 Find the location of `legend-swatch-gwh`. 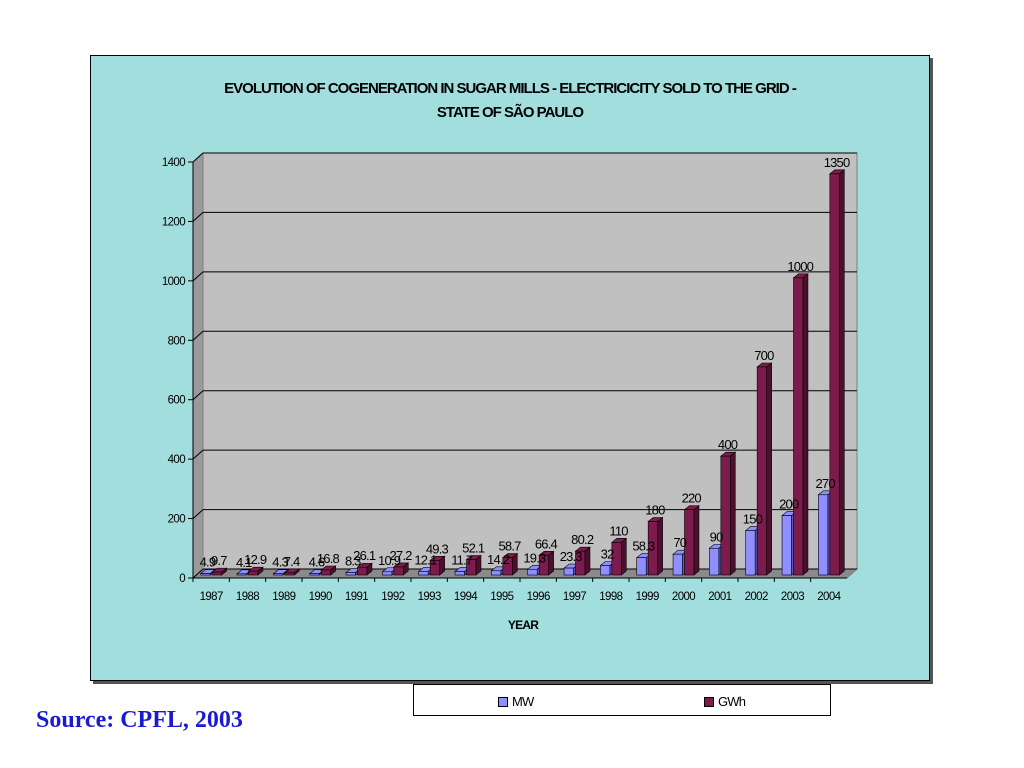

legend-swatch-gwh is located at coordinates (709, 701).